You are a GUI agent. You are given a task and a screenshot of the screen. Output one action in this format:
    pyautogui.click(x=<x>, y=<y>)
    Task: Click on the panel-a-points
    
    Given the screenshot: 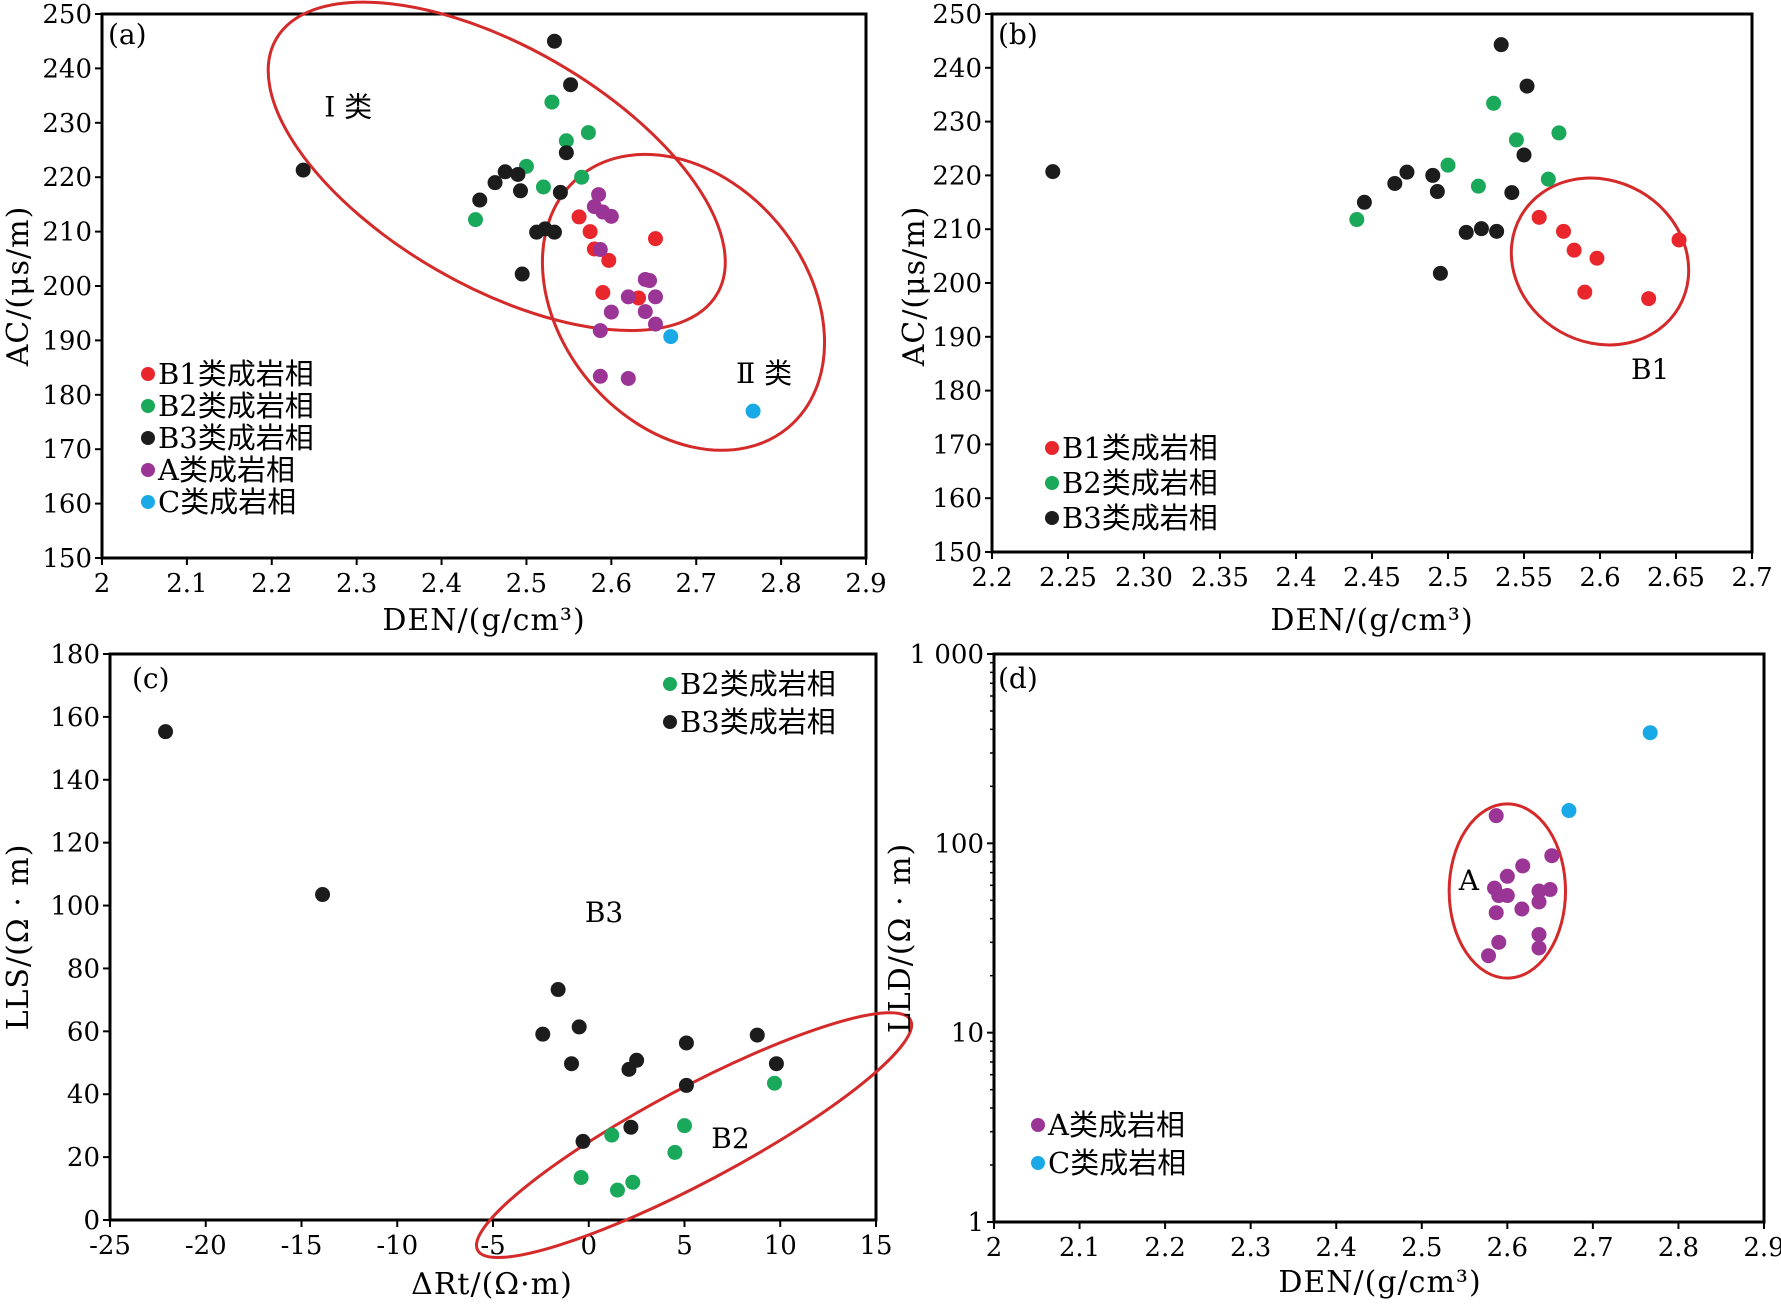 What is the action you would take?
    pyautogui.click(x=528, y=226)
    